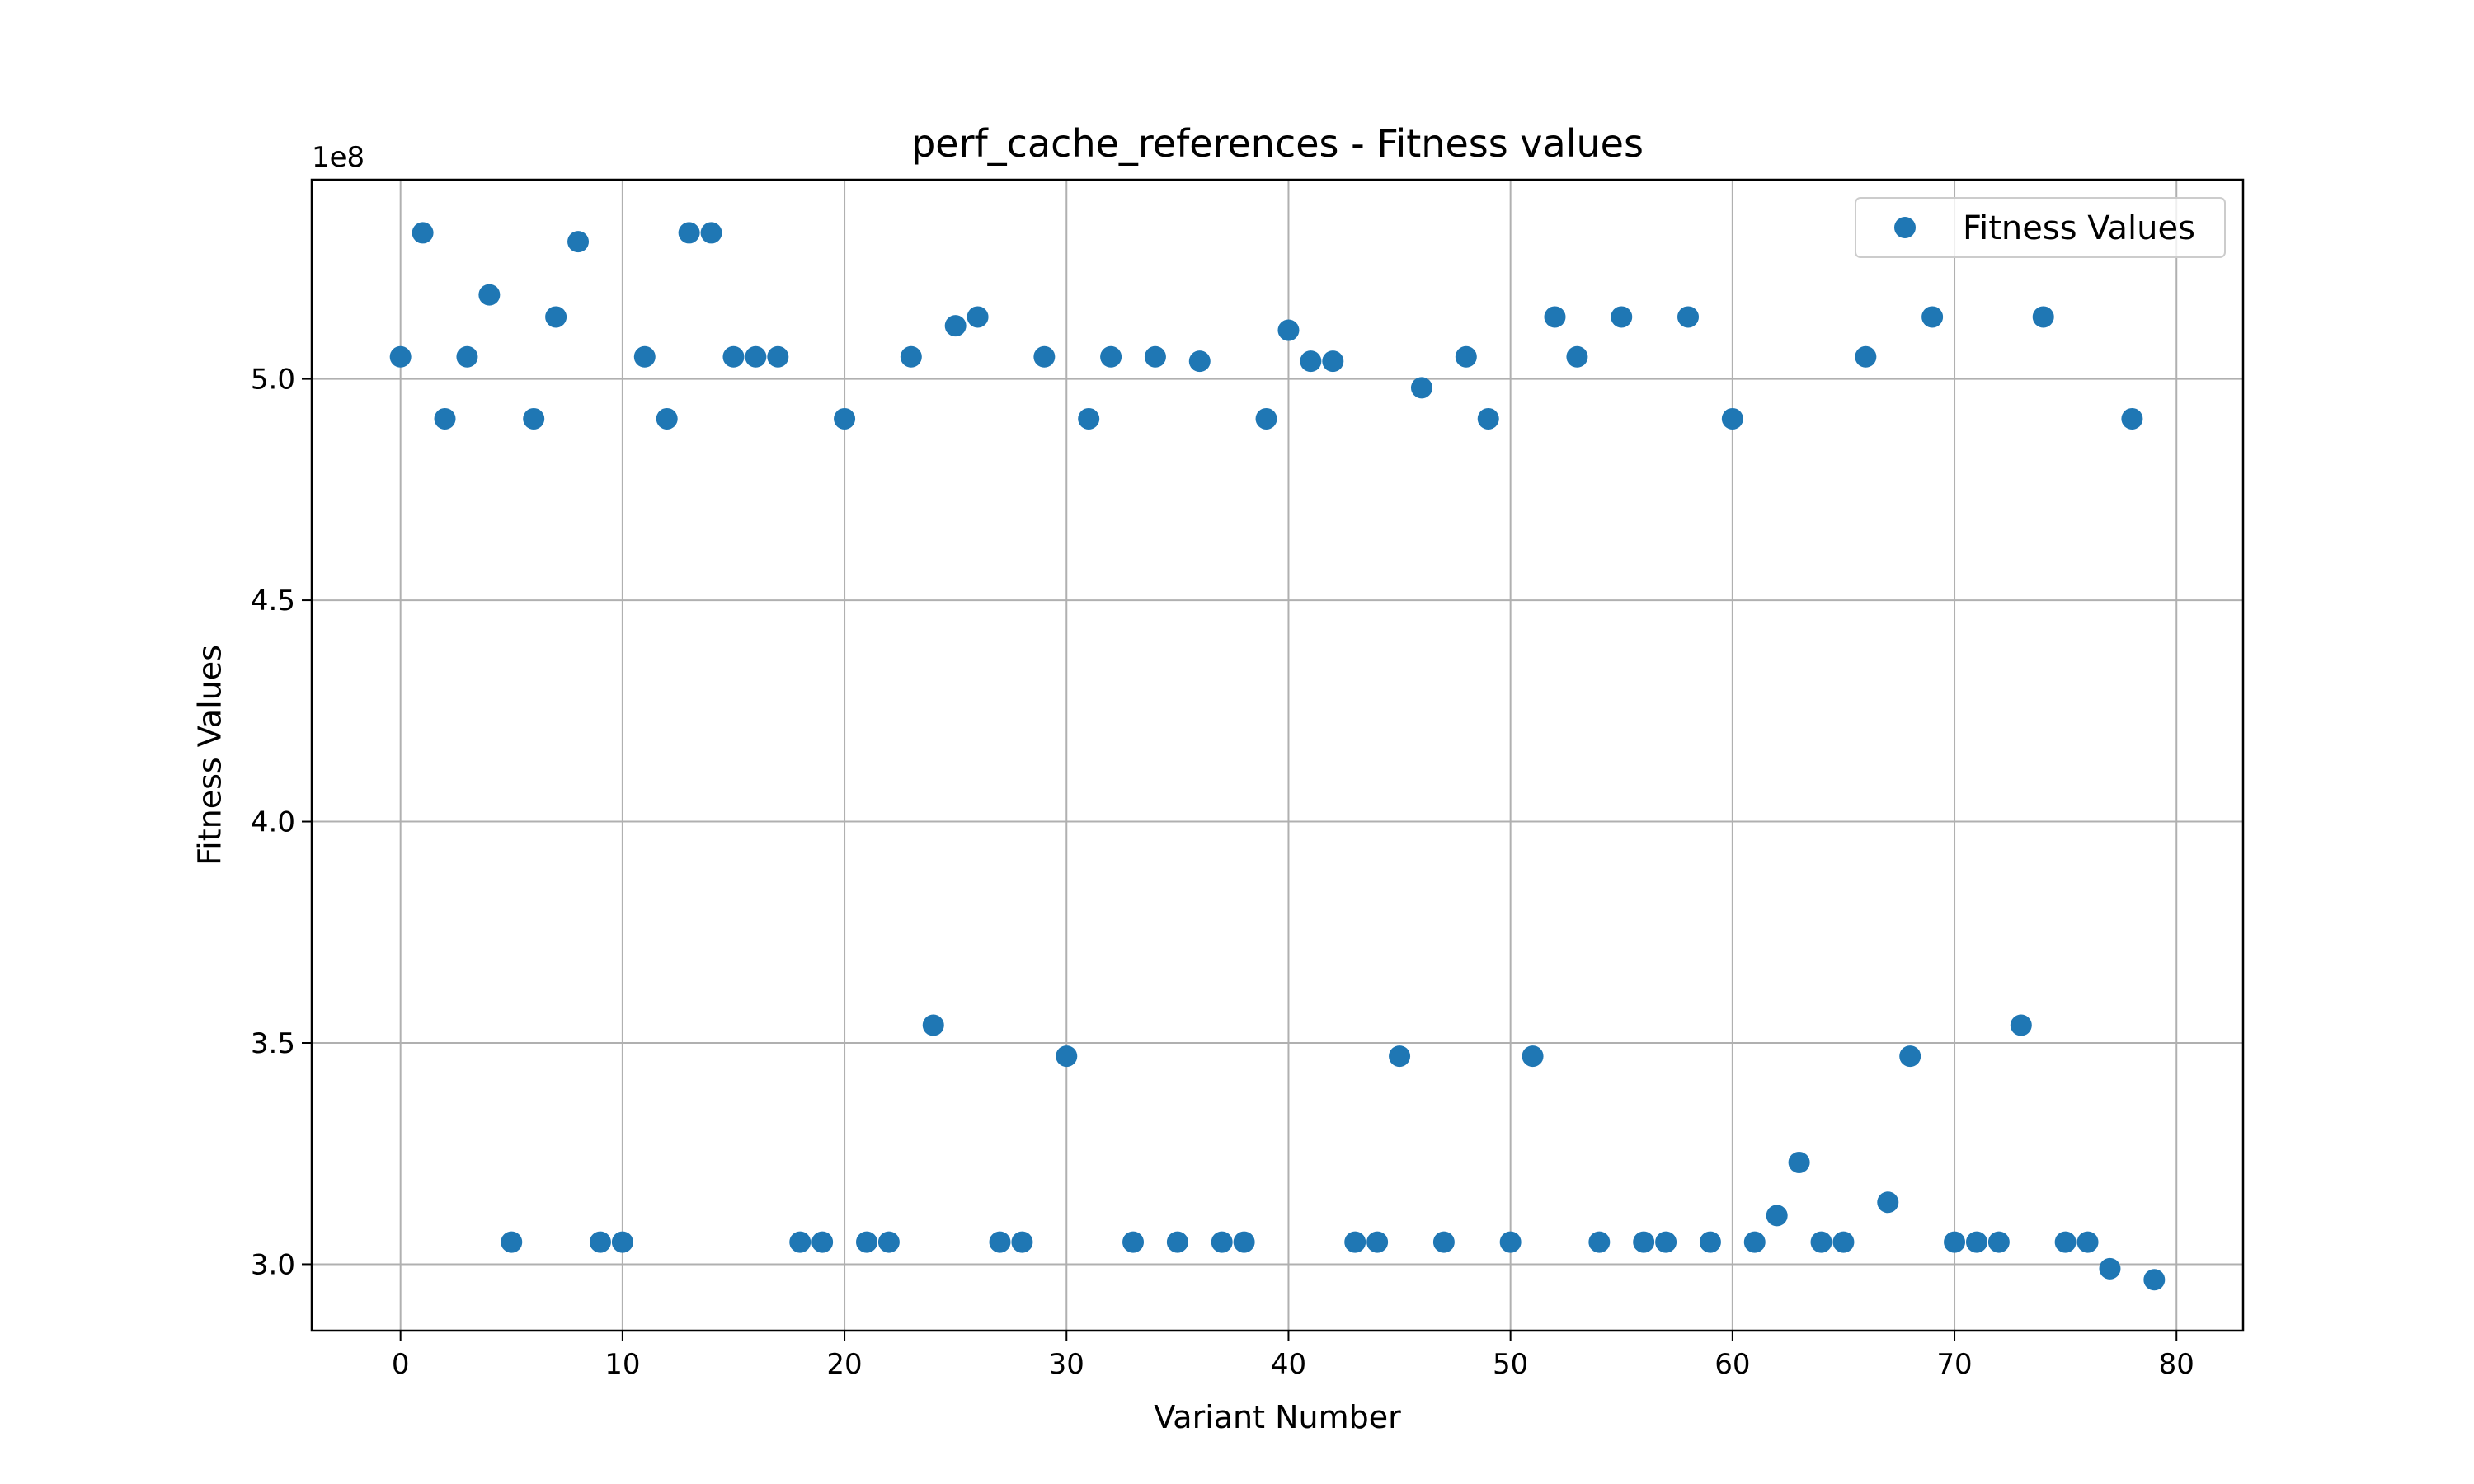  What do you see at coordinates (2176, 1364) in the screenshot?
I see `x-tick-label: 80` at bounding box center [2176, 1364].